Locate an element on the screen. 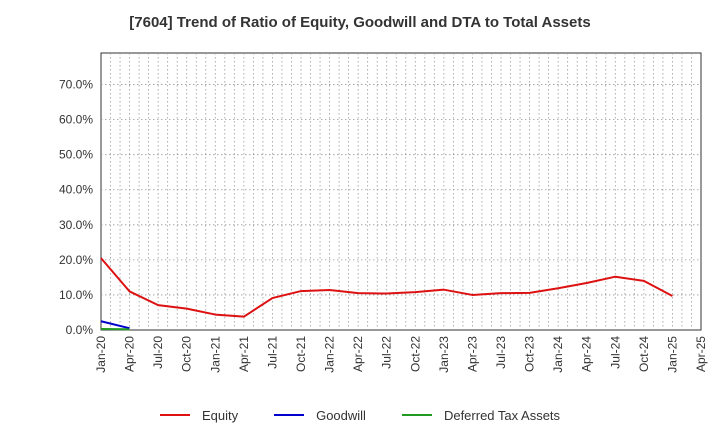 The height and width of the screenshot is (440, 720). legend-item: Deferred Tax Assets is located at coordinates (481, 415).